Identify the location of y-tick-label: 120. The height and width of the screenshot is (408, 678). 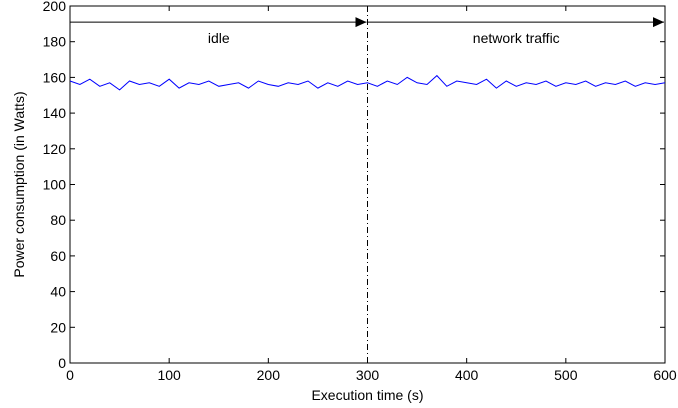
(55, 149).